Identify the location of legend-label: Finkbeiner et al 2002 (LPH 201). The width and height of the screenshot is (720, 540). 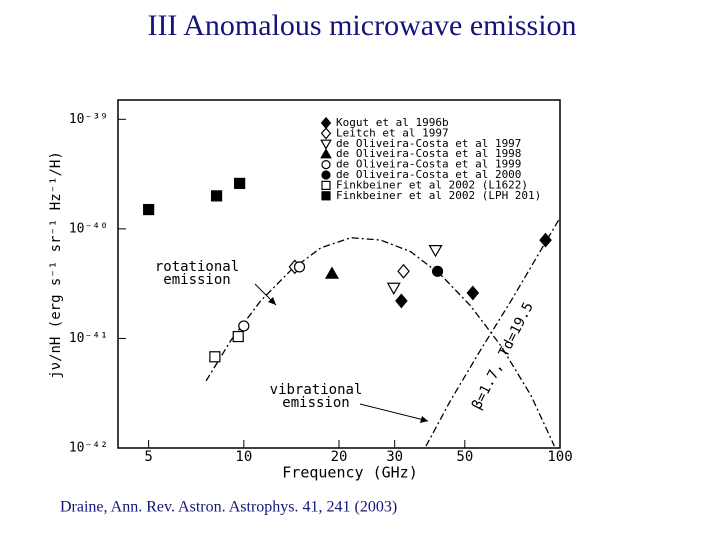
(438, 195).